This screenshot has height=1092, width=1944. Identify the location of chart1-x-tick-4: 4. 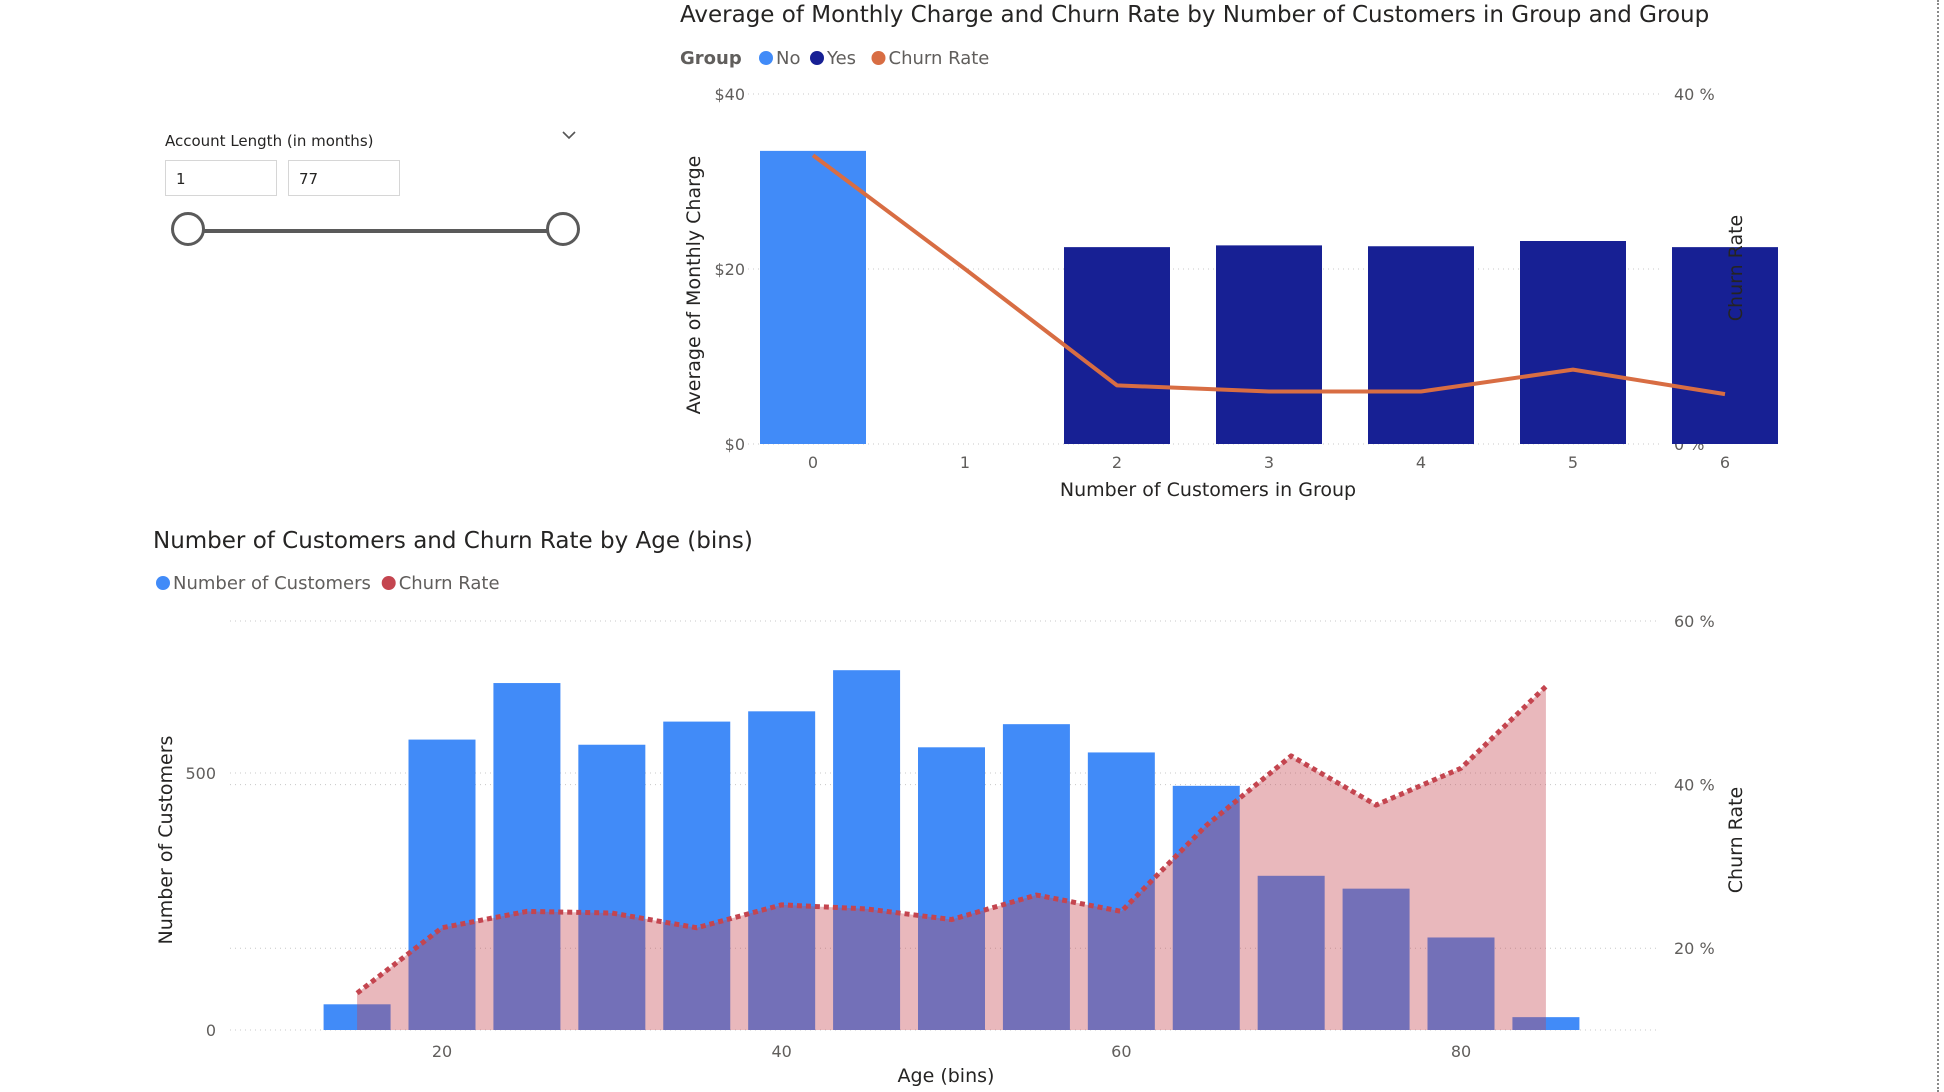
(1421, 462).